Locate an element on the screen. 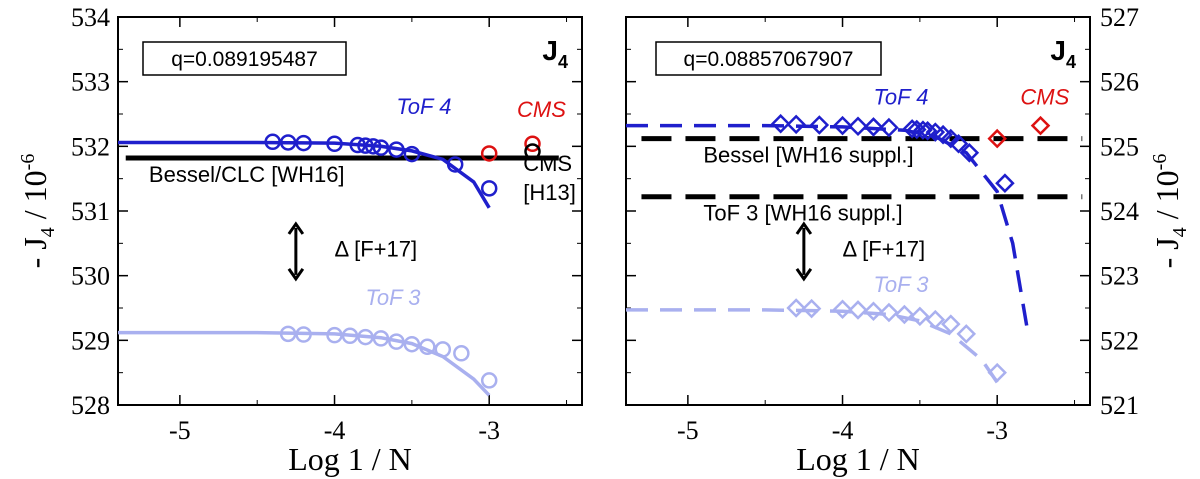 The height and width of the screenshot is (479, 1200). y-tick-label: 533 is located at coordinates (90, 82).